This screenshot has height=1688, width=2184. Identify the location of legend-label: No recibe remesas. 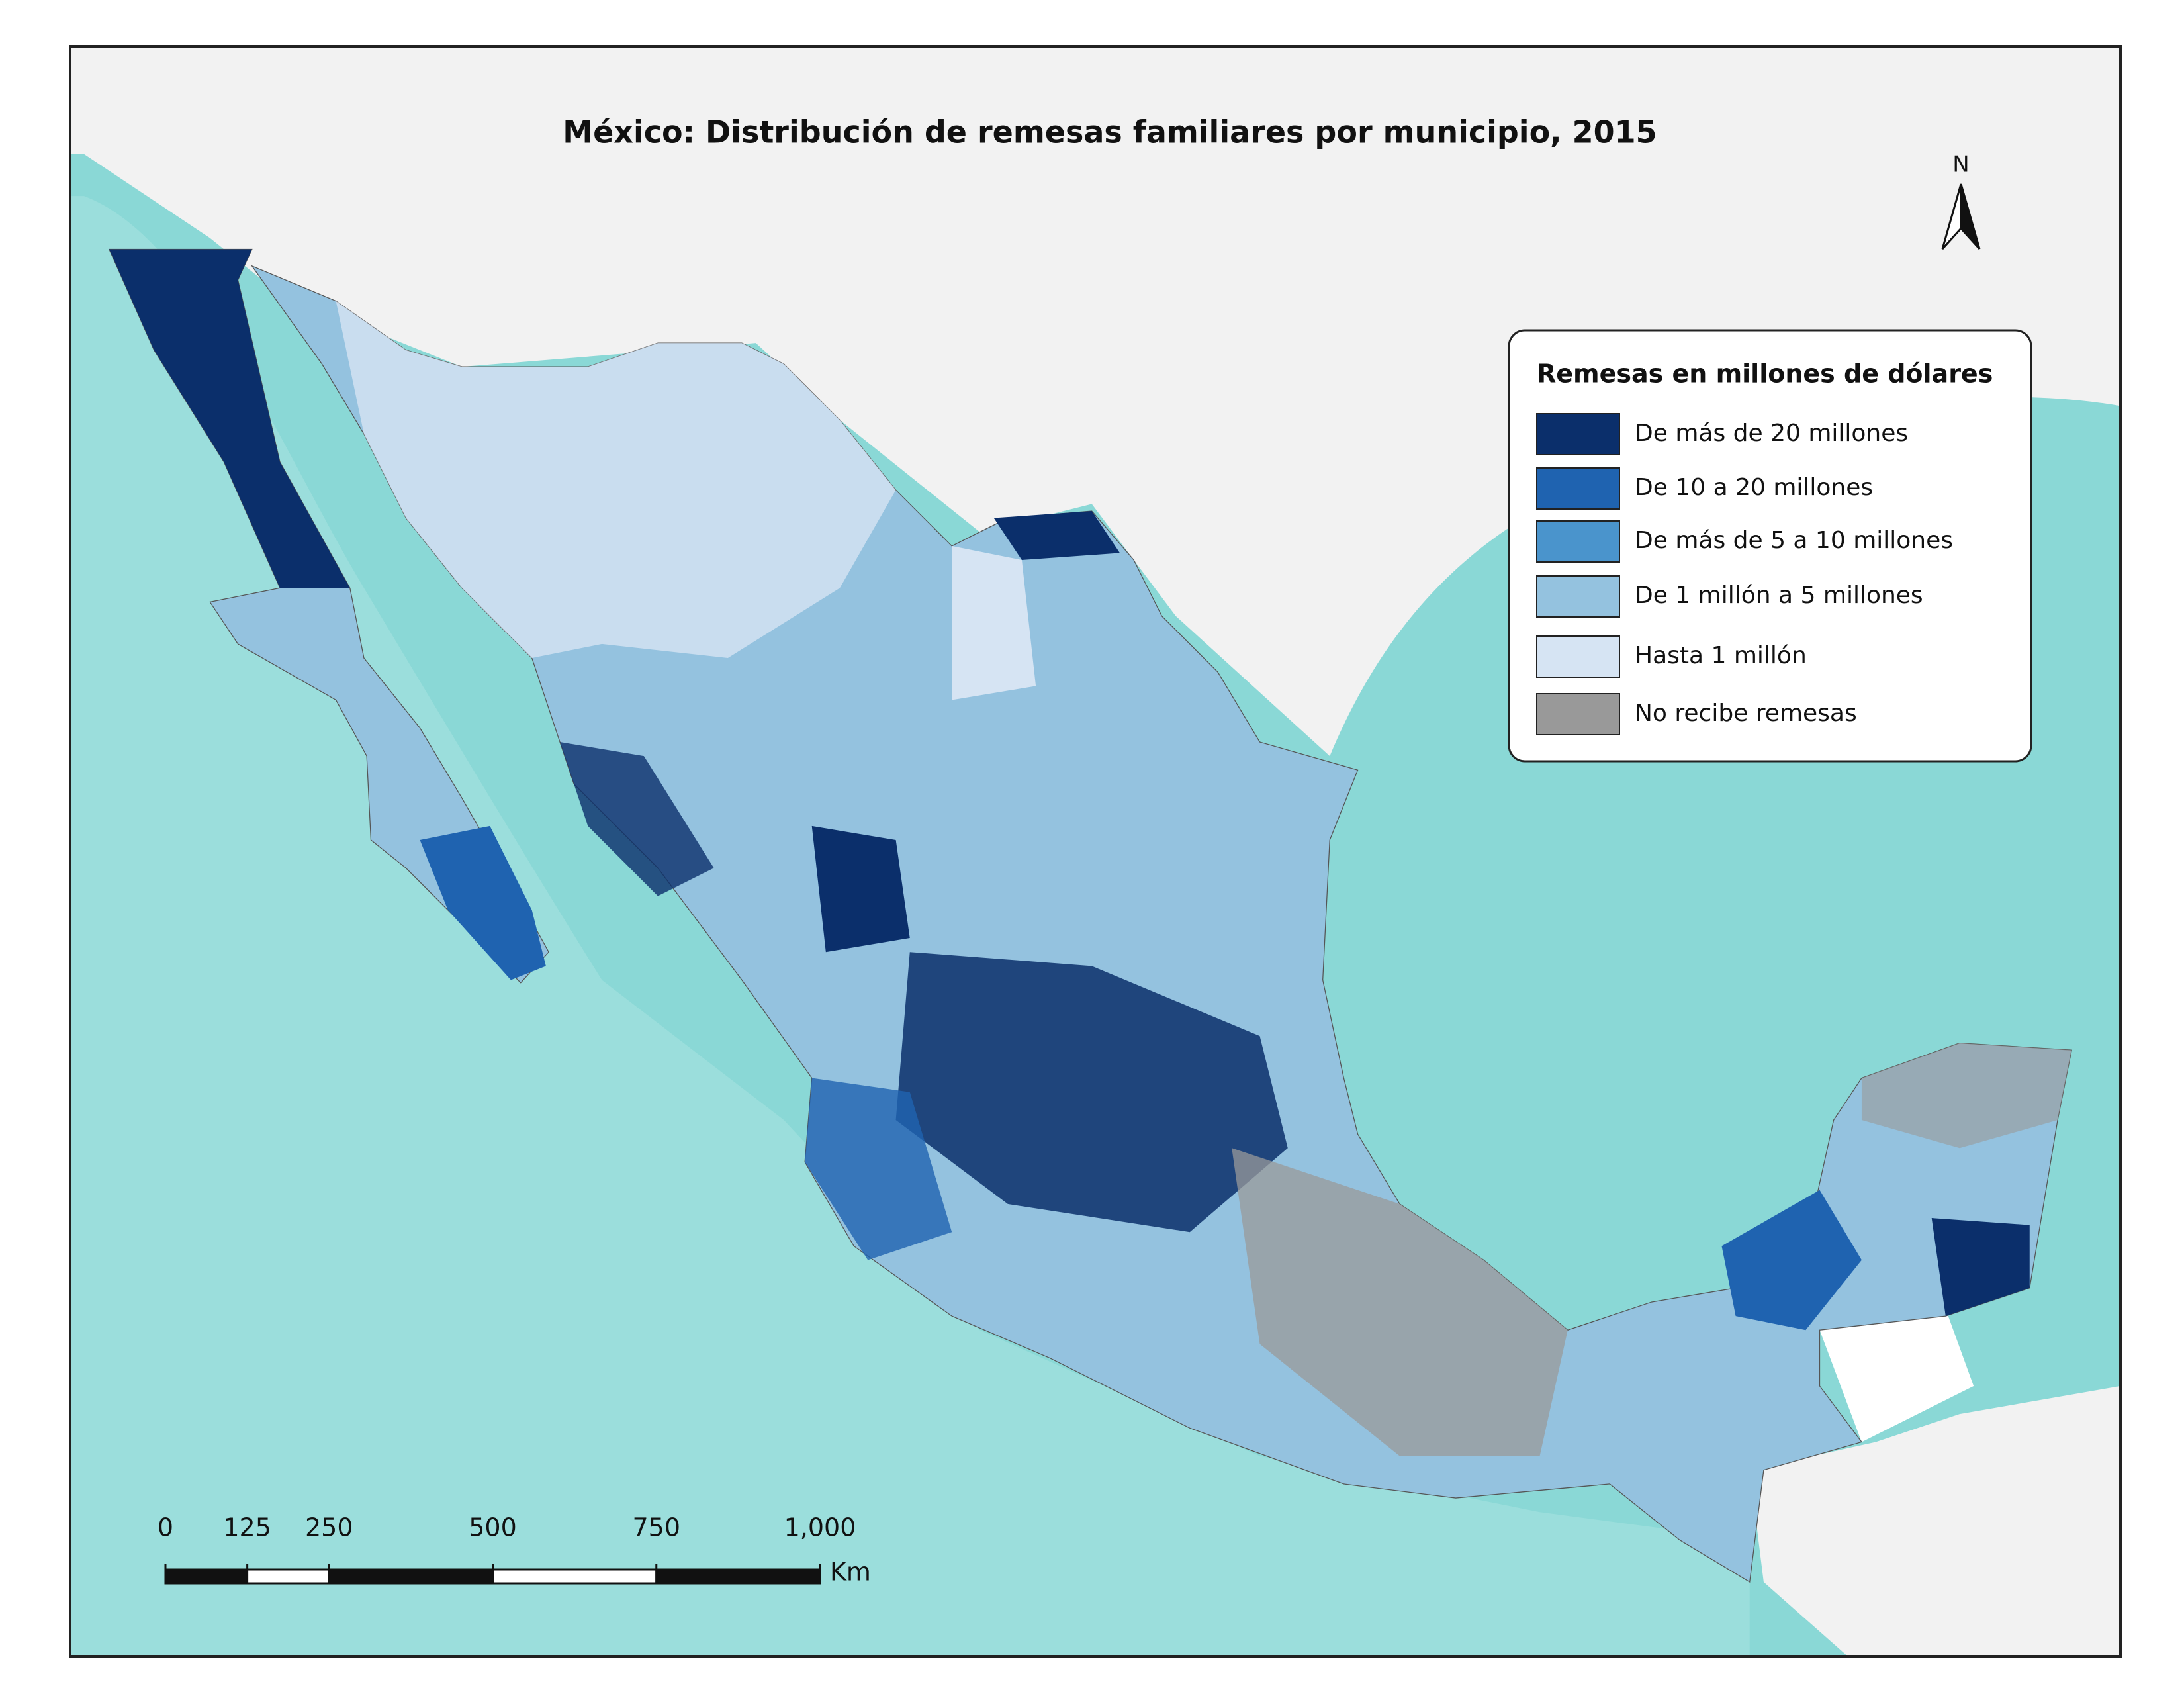
(1746, 713).